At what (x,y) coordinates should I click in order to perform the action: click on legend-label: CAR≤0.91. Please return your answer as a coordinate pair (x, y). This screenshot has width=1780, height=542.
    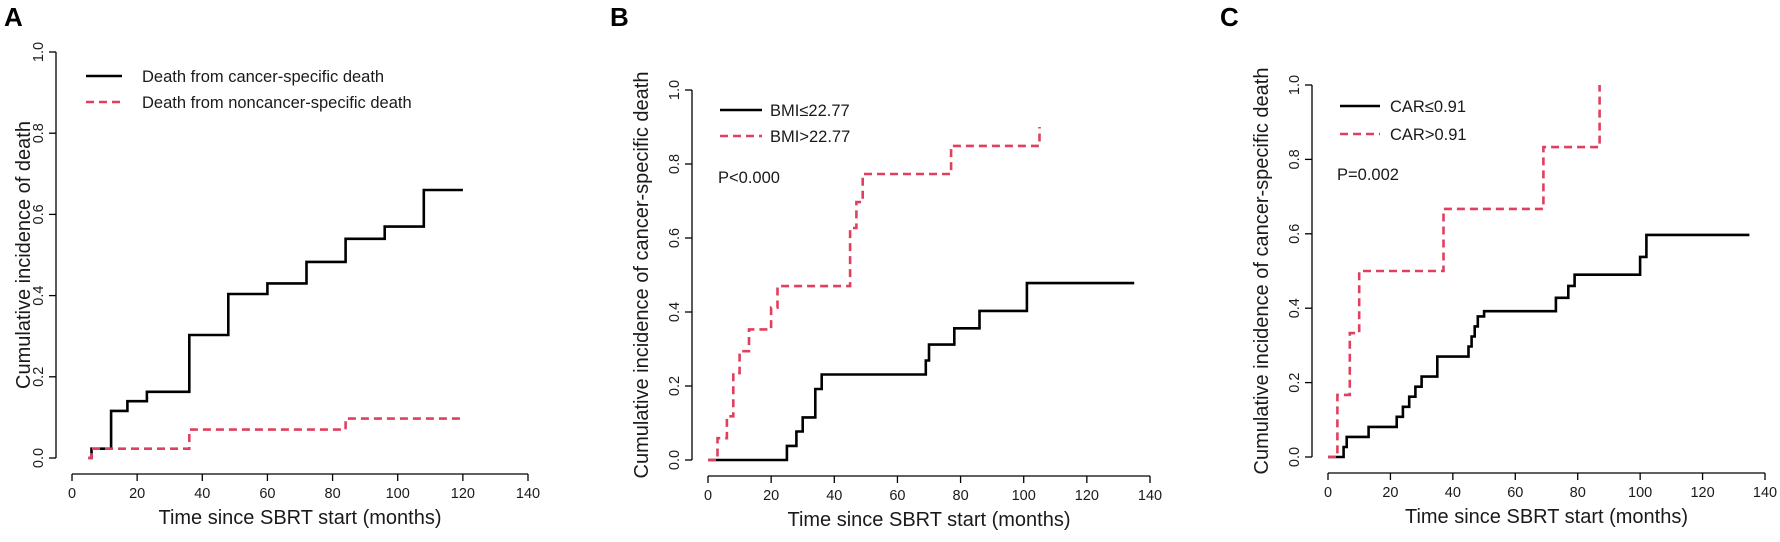
    Looking at the image, I should click on (1428, 107).